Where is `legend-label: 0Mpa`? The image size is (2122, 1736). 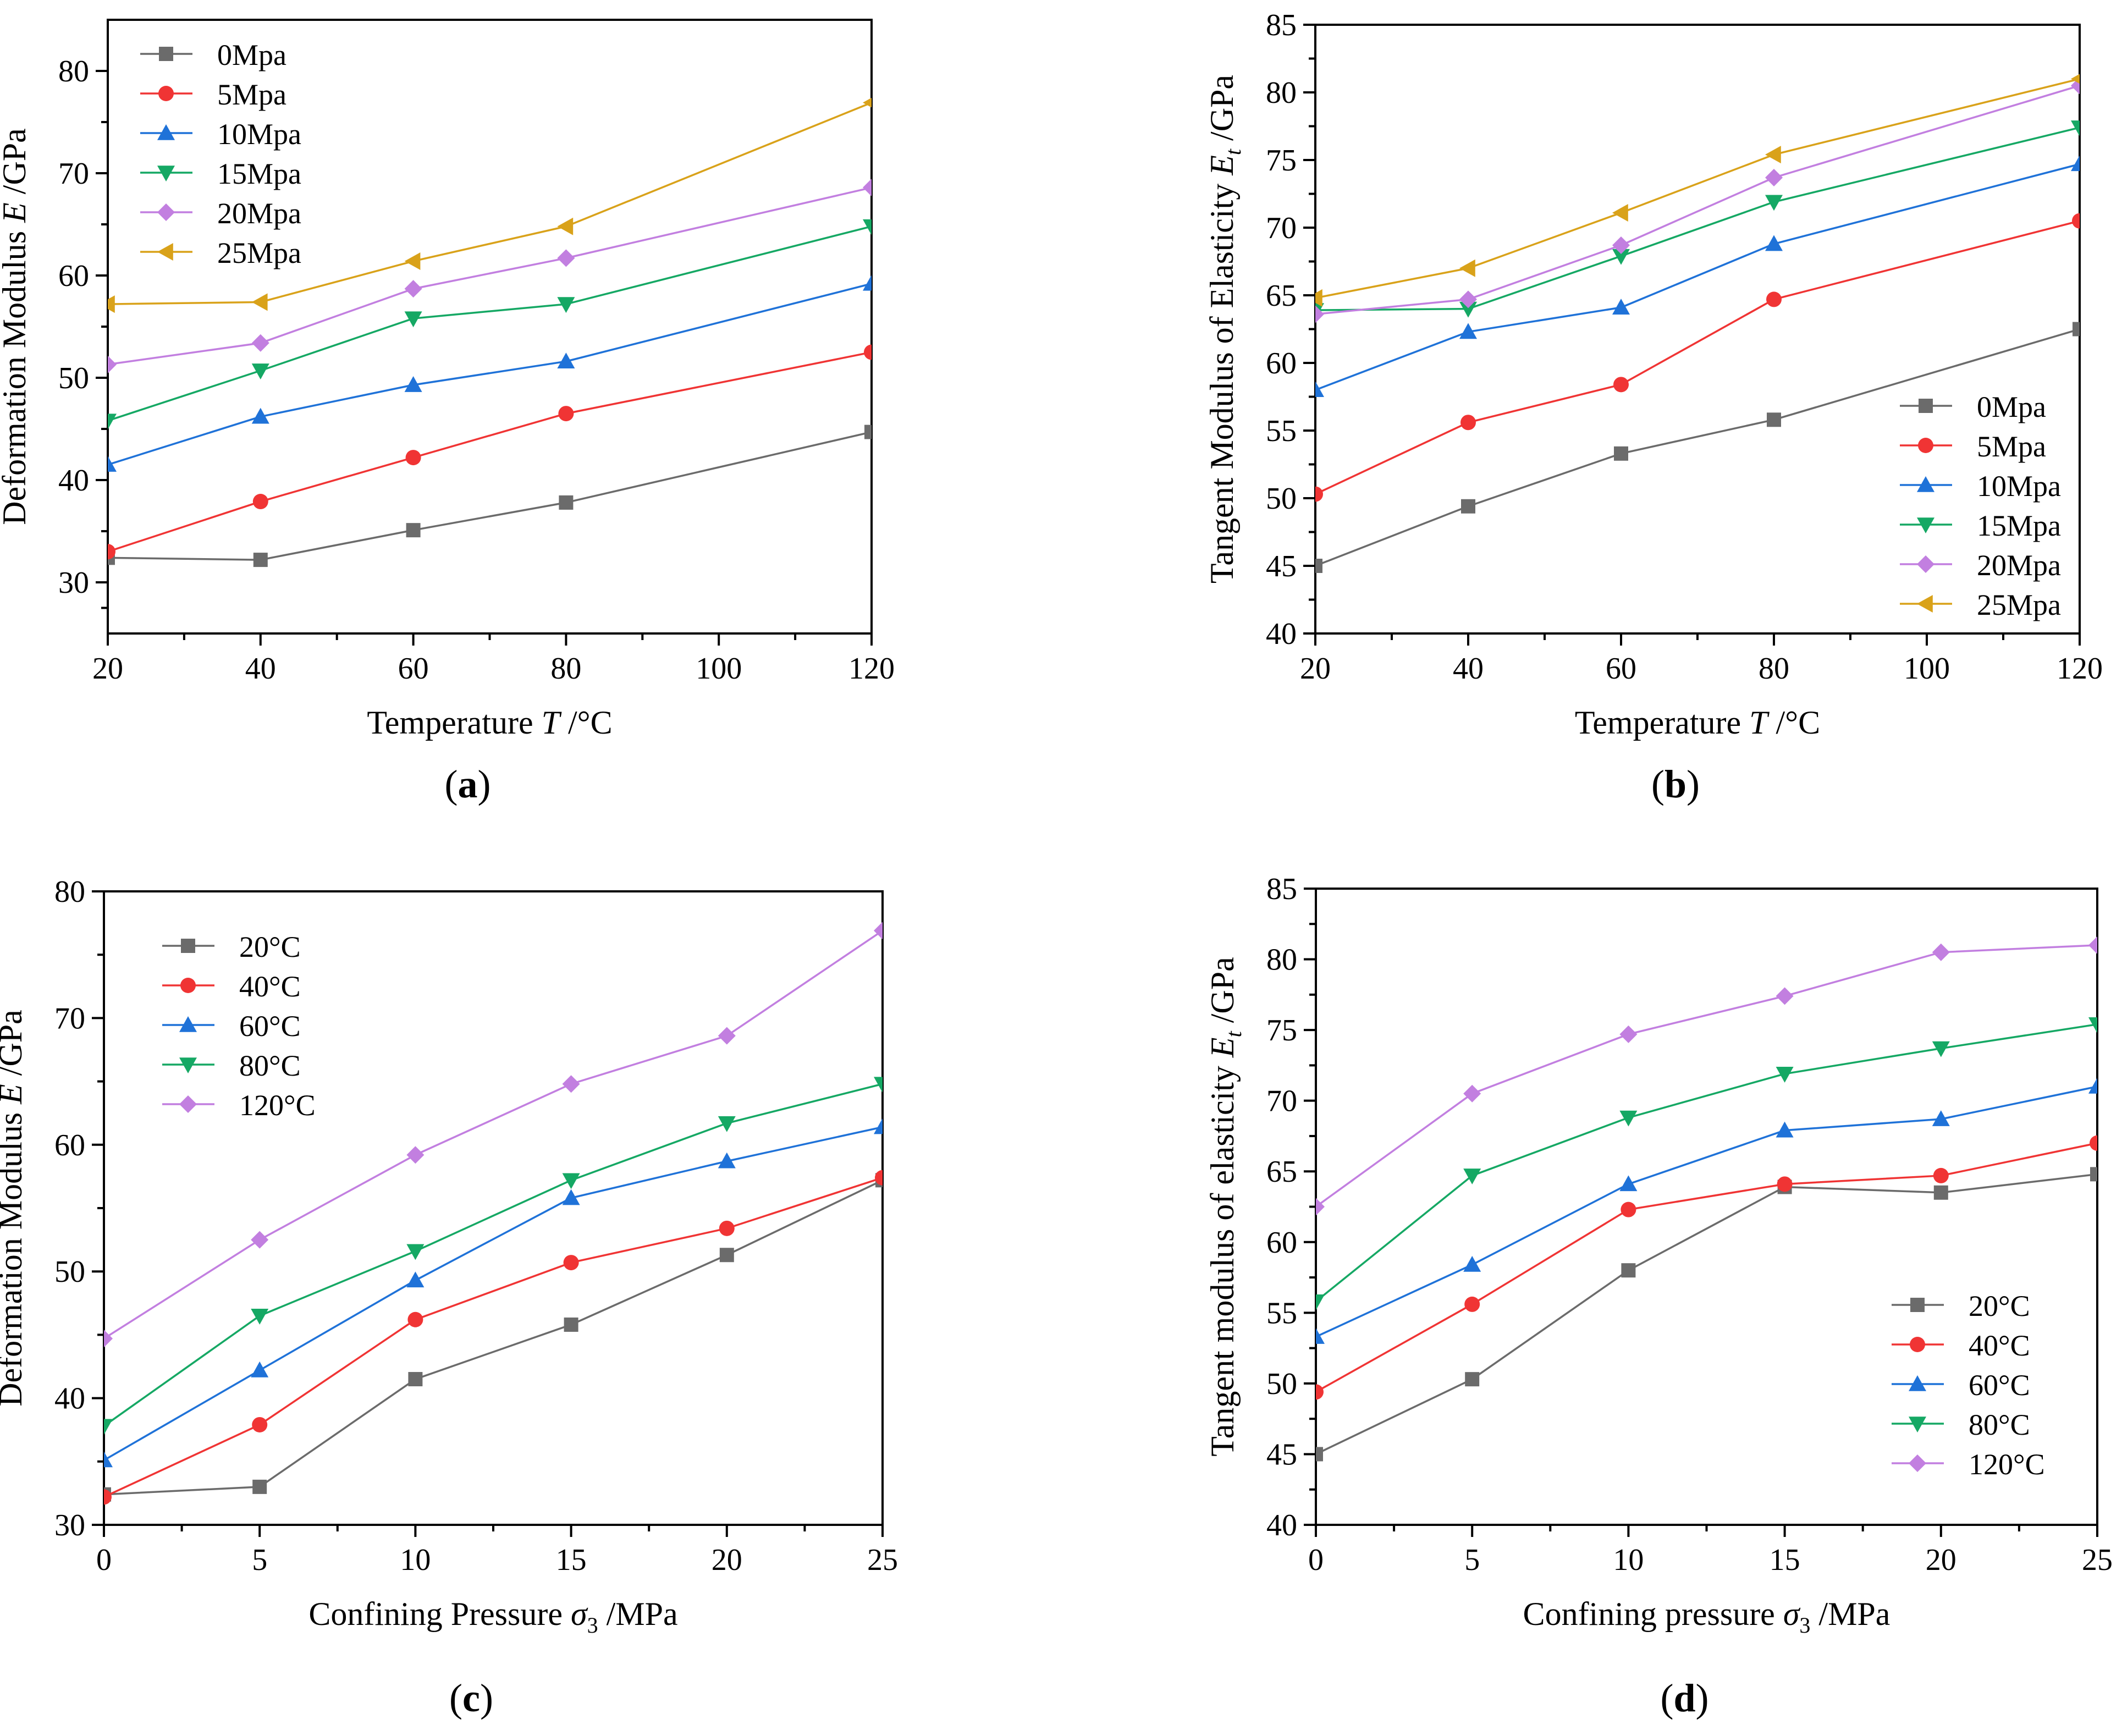
legend-label: 0Mpa is located at coordinates (2012, 407).